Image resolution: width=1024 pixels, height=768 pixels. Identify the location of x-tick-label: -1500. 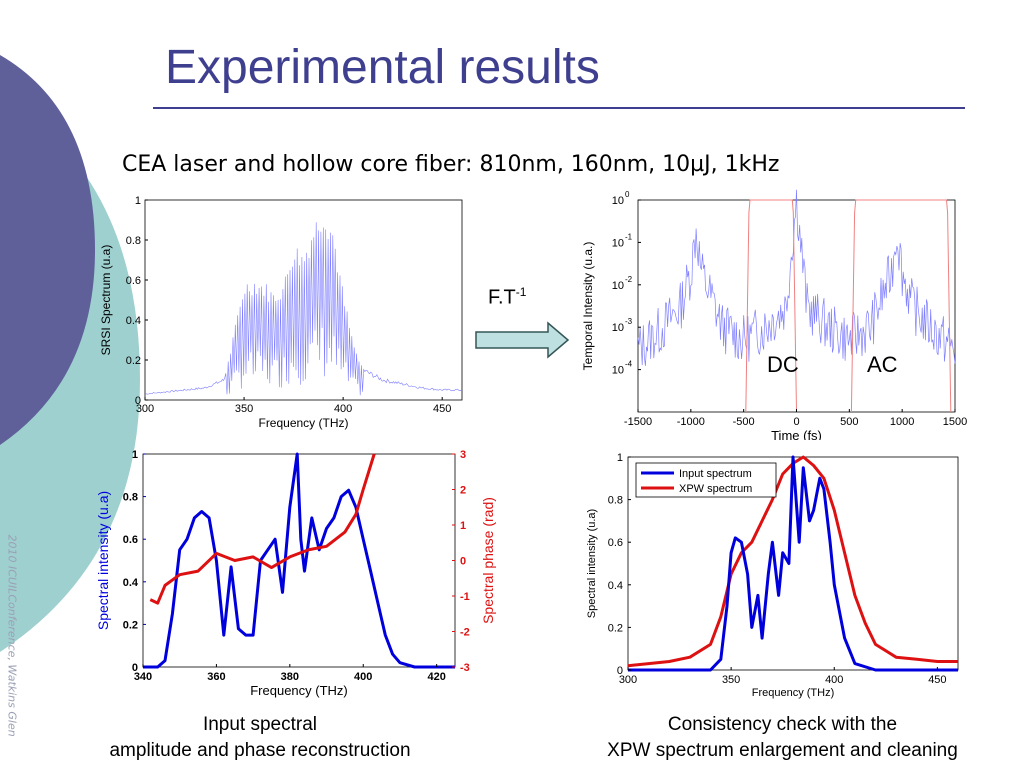
(638, 422).